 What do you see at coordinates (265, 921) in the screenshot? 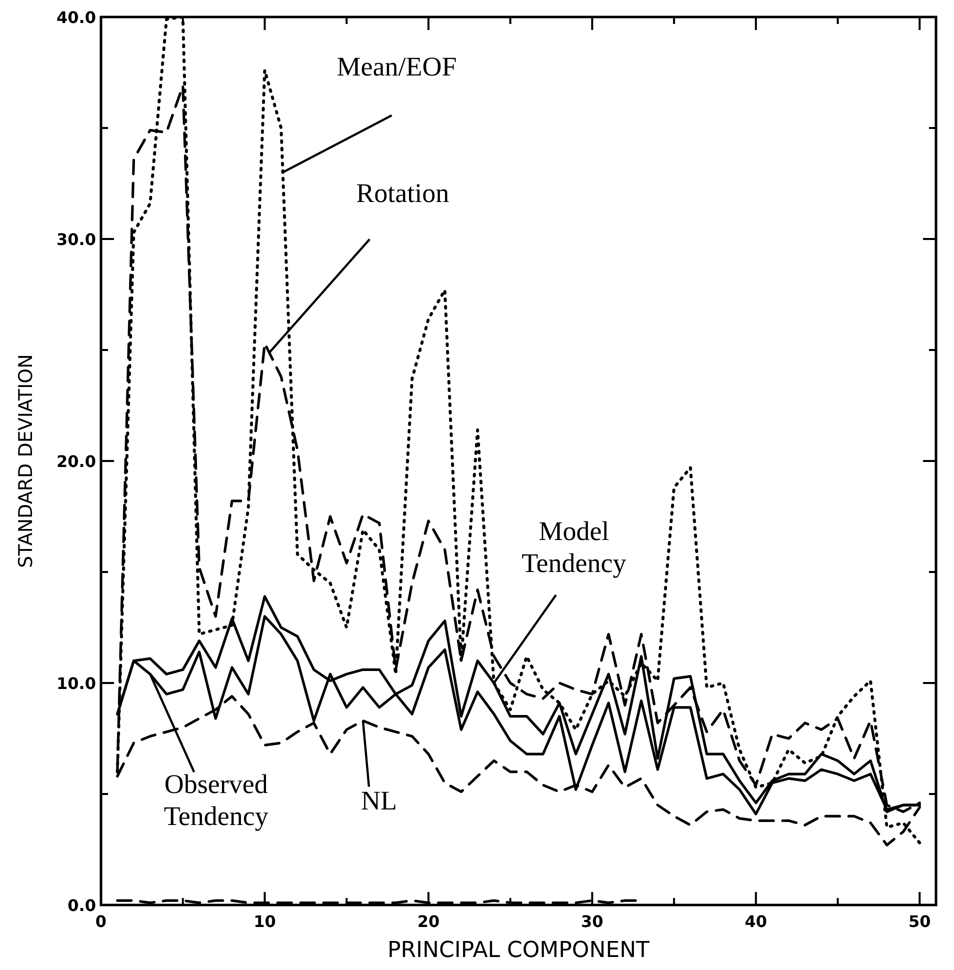
I see `x-tick-label: 10` at bounding box center [265, 921].